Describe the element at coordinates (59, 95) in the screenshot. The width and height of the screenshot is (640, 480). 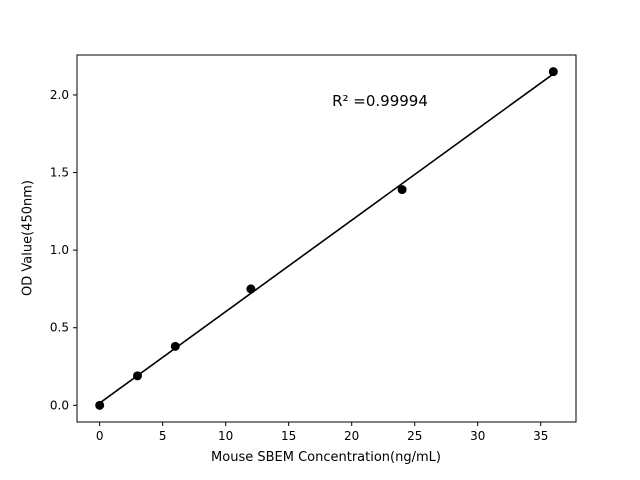
I see `y-tick-label: 2.0` at that location.